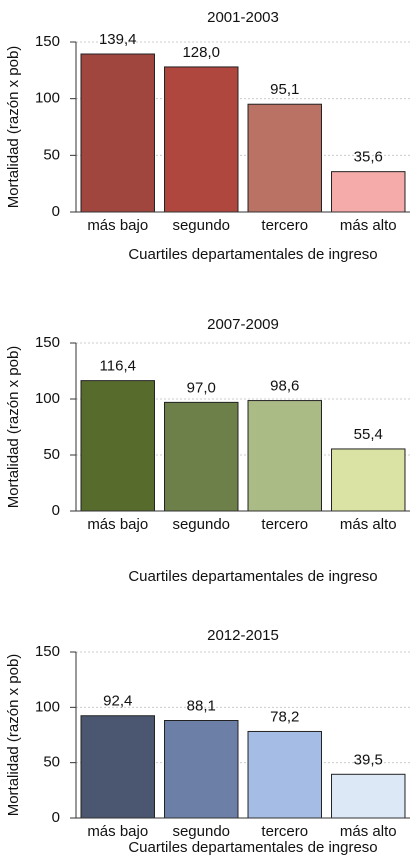 This screenshot has width=414, height=861. What do you see at coordinates (243, 635) in the screenshot?
I see `chart-title: 2012-2015` at bounding box center [243, 635].